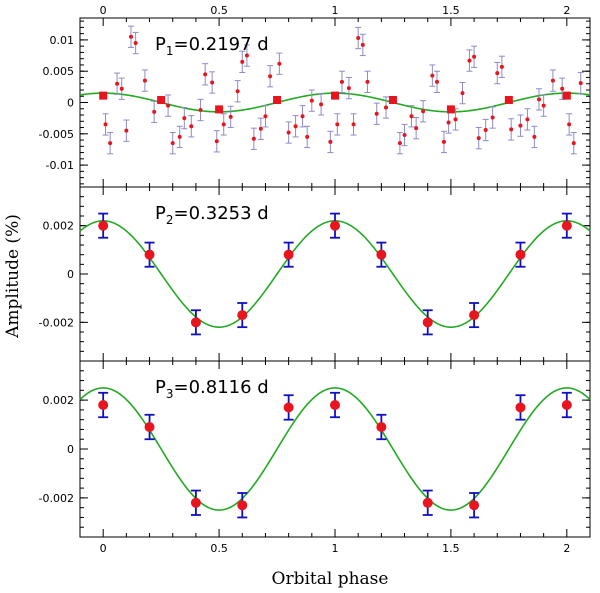 The height and width of the screenshot is (593, 600). What do you see at coordinates (566, 10) in the screenshot?
I see `x-tick-label-top: 2` at bounding box center [566, 10].